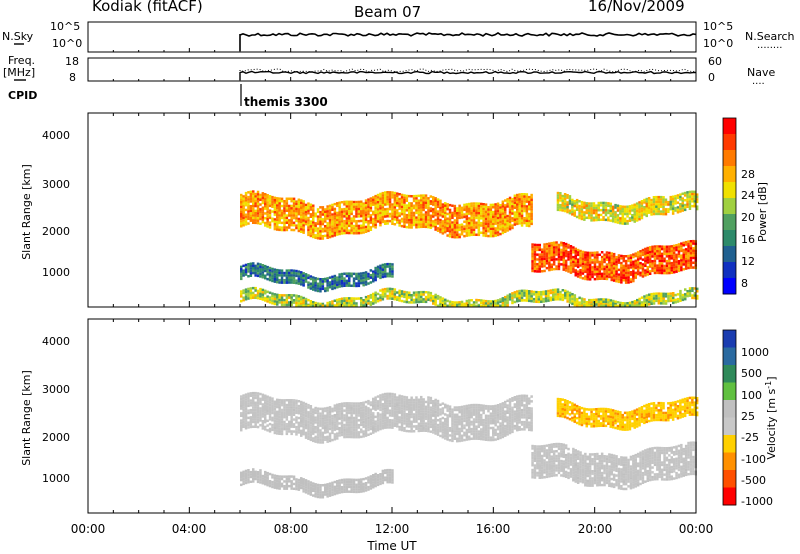  I want to click on power-colorbar, so click(729, 206).